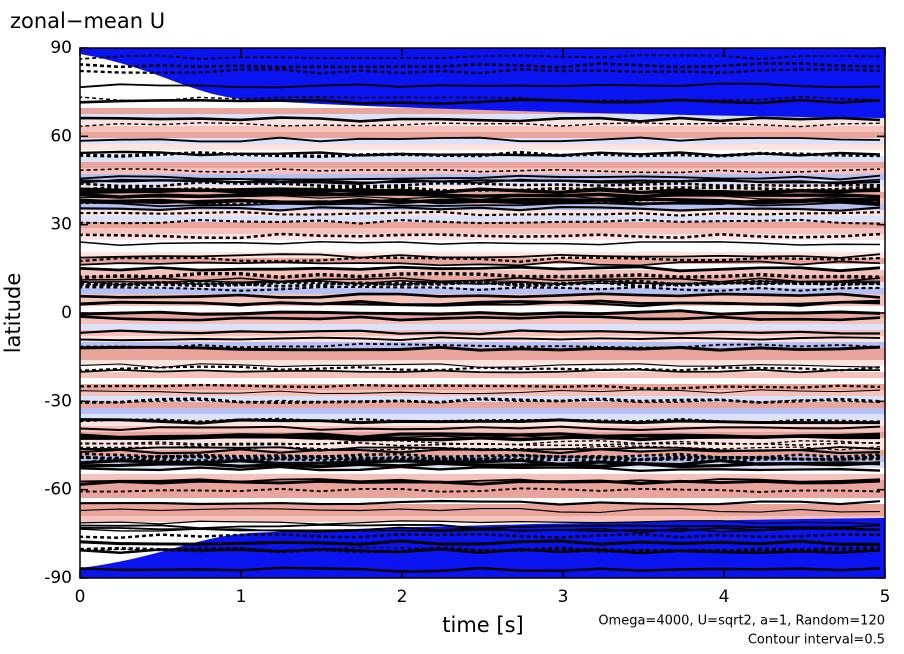 The height and width of the screenshot is (654, 904). Describe the element at coordinates (61, 136) in the screenshot. I see `y-tick-label: 60` at that location.